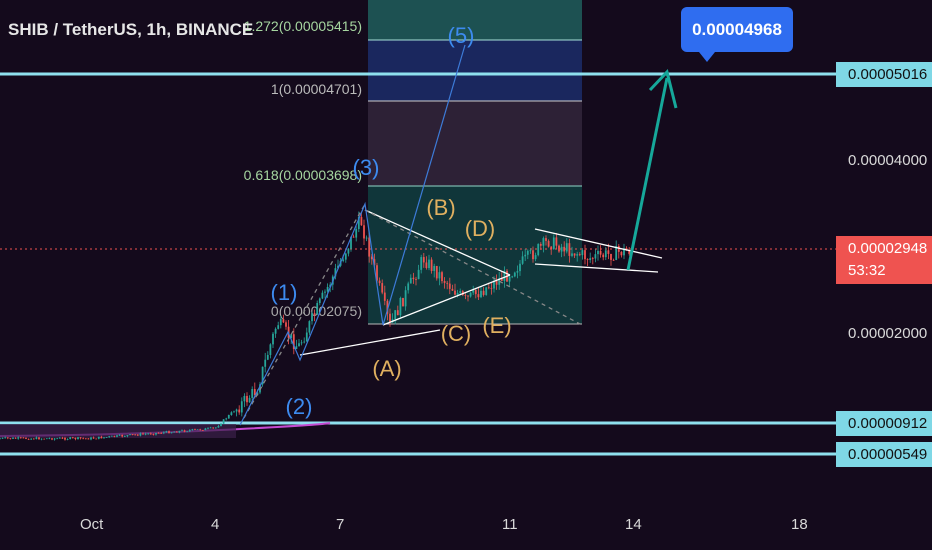 This screenshot has width=932, height=550. I want to click on pennant-upper-line, so click(598, 243).